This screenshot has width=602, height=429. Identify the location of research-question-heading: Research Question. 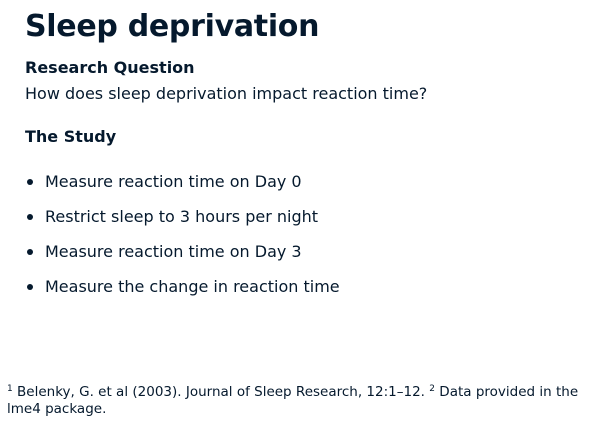
(110, 67).